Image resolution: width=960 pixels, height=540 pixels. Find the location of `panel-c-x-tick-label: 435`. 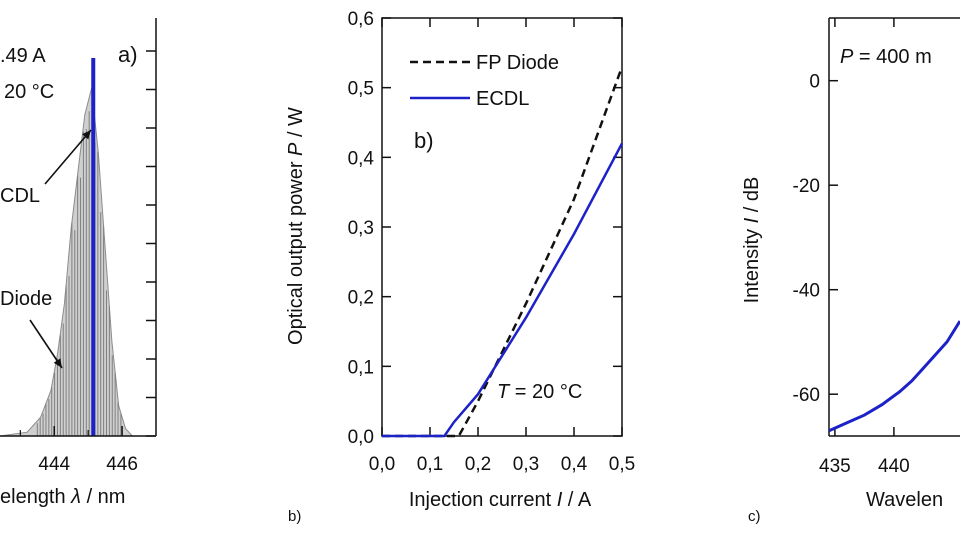

panel-c-x-tick-label: 435 is located at coordinates (835, 466).